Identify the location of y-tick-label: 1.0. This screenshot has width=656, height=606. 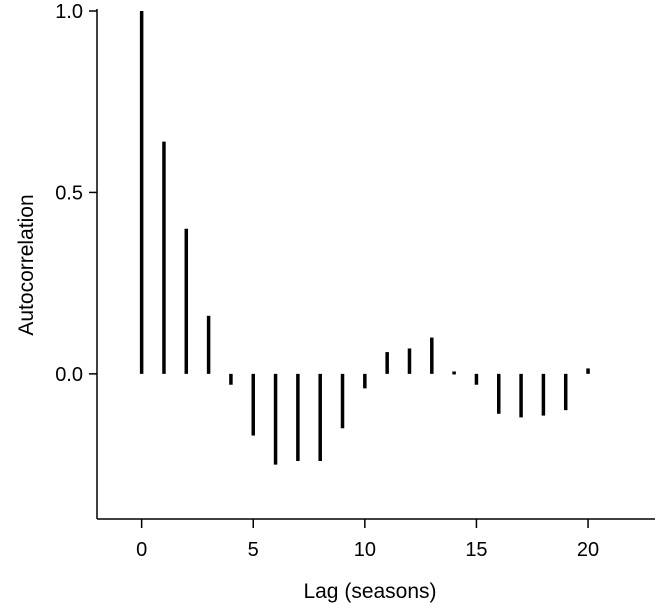
(69, 12).